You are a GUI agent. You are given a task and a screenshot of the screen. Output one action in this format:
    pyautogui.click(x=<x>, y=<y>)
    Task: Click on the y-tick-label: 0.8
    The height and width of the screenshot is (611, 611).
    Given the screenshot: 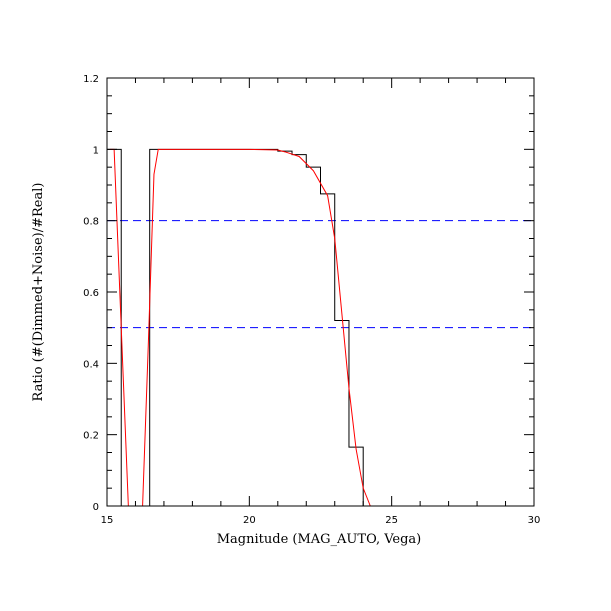 What is the action you would take?
    pyautogui.click(x=91, y=222)
    